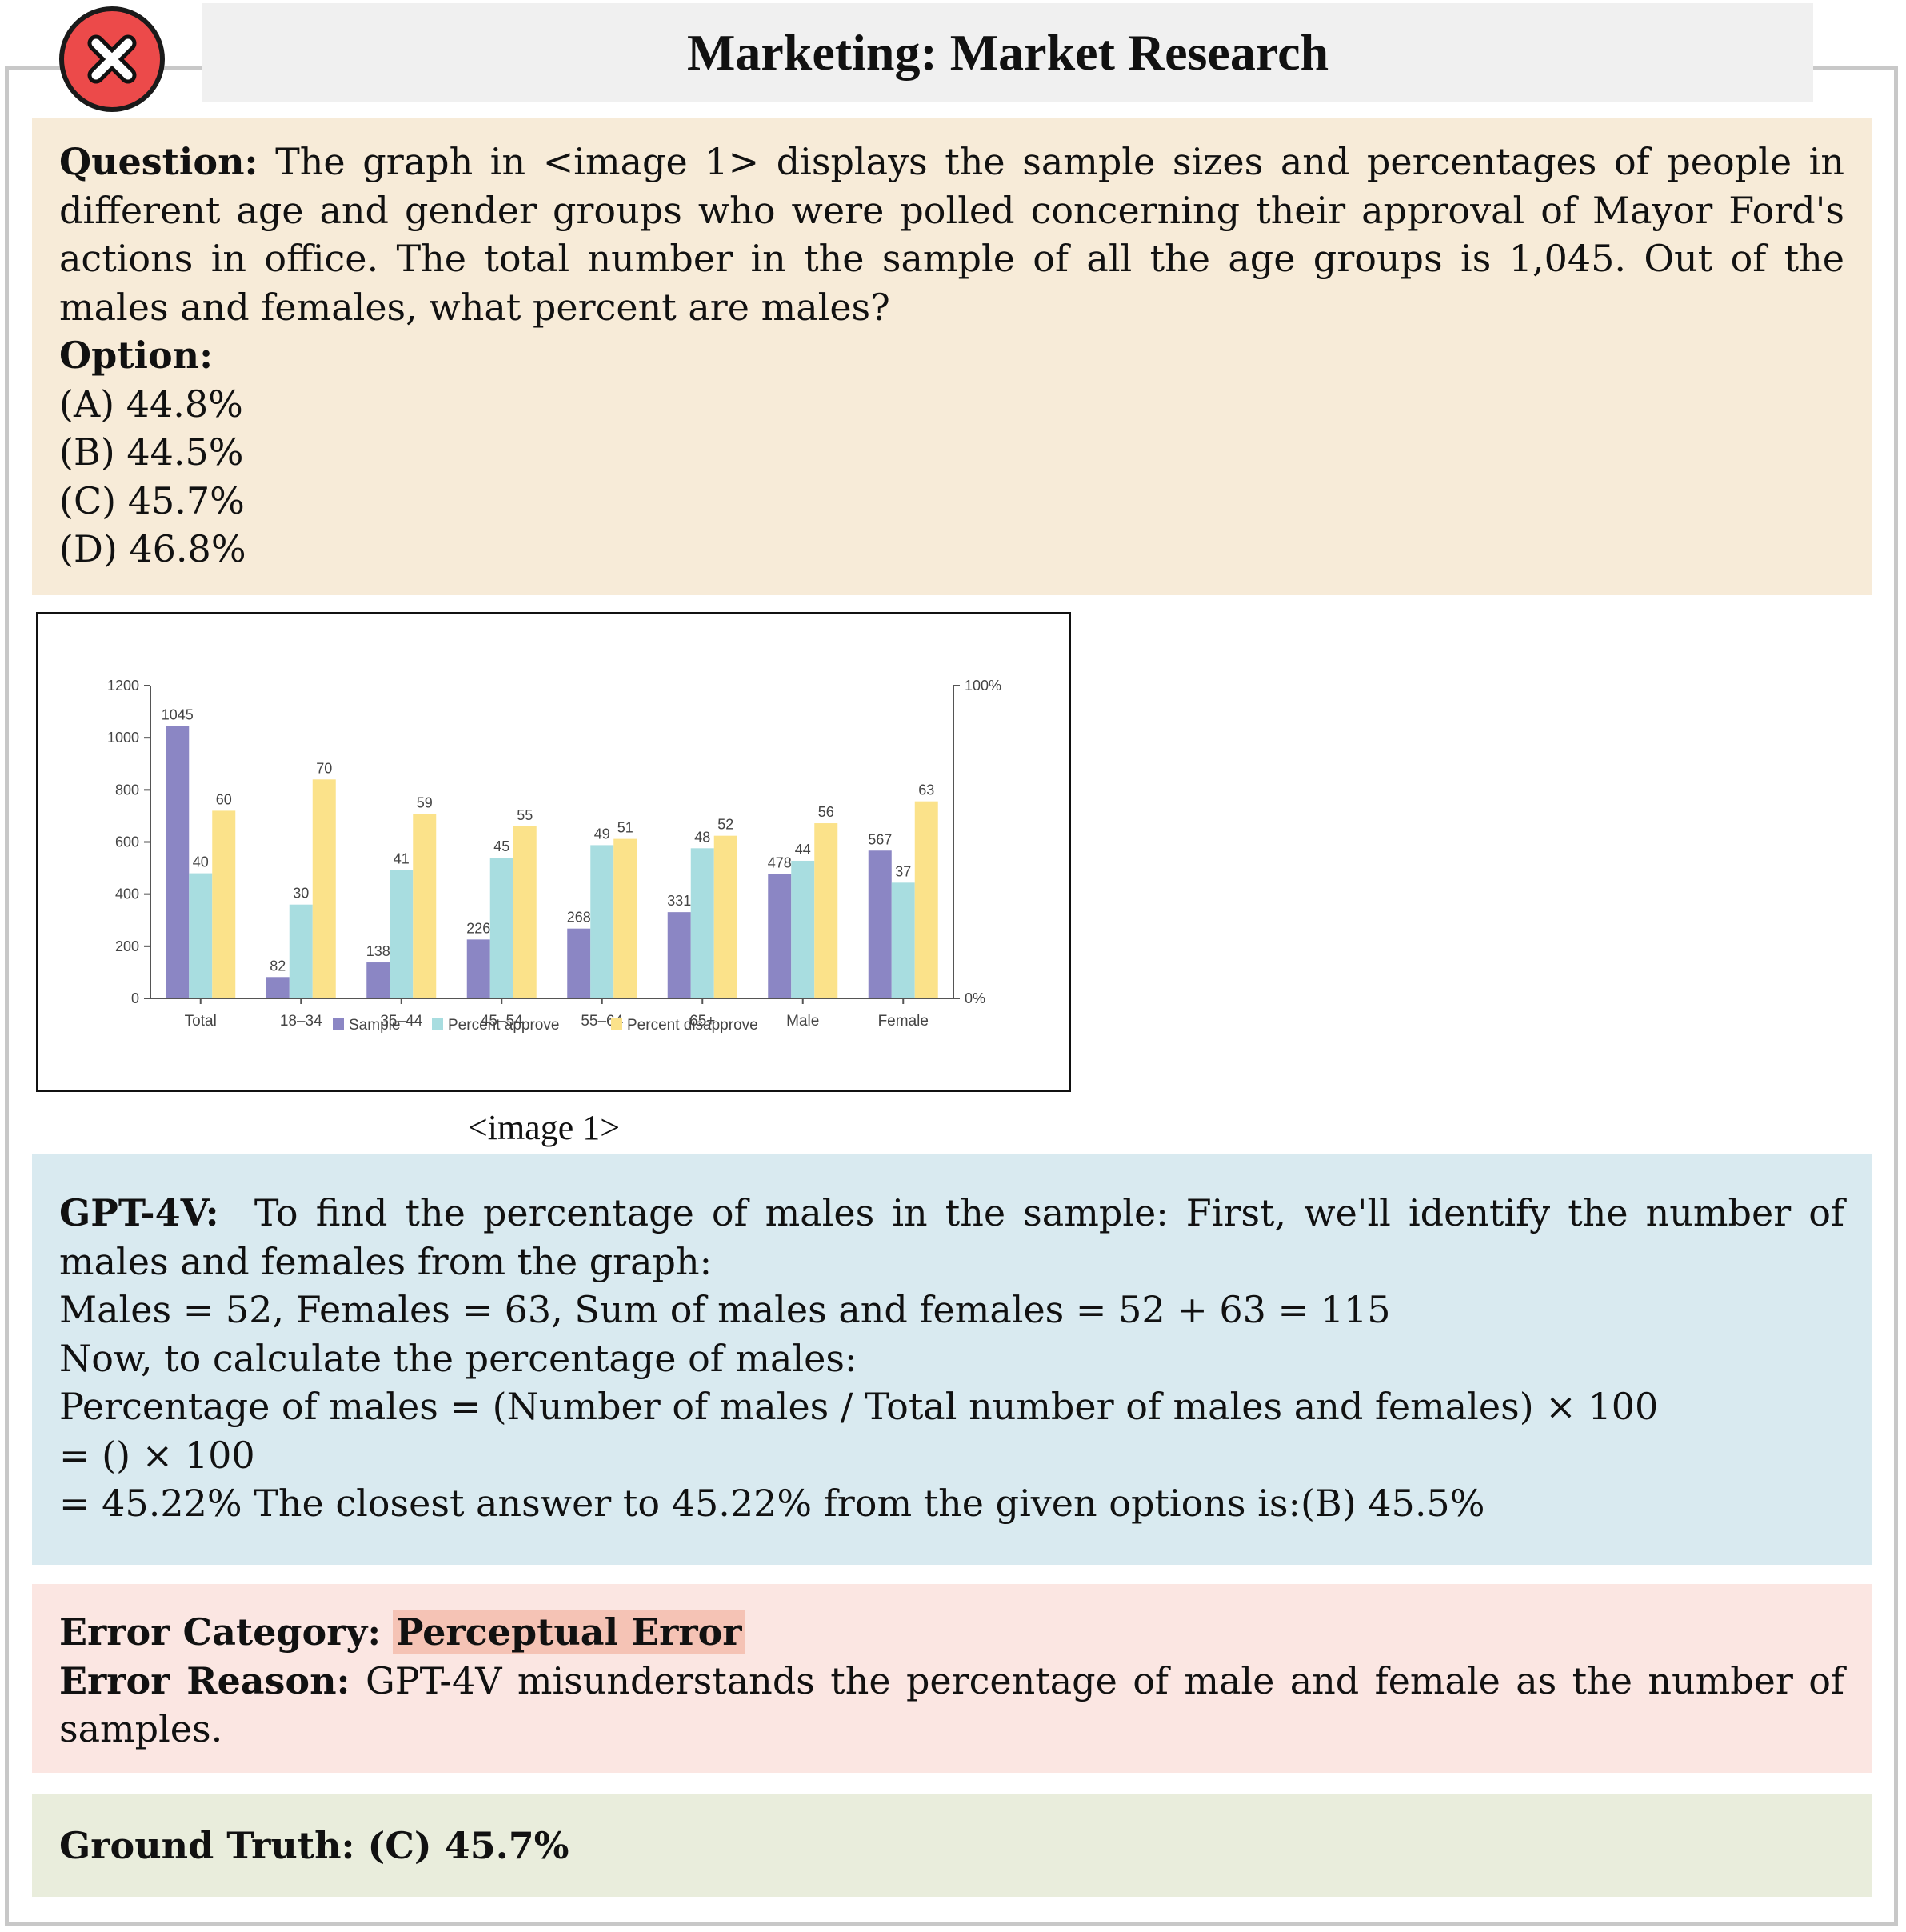  Describe the element at coordinates (127, 842) in the screenshot. I see `left-tick-label: 600` at that location.